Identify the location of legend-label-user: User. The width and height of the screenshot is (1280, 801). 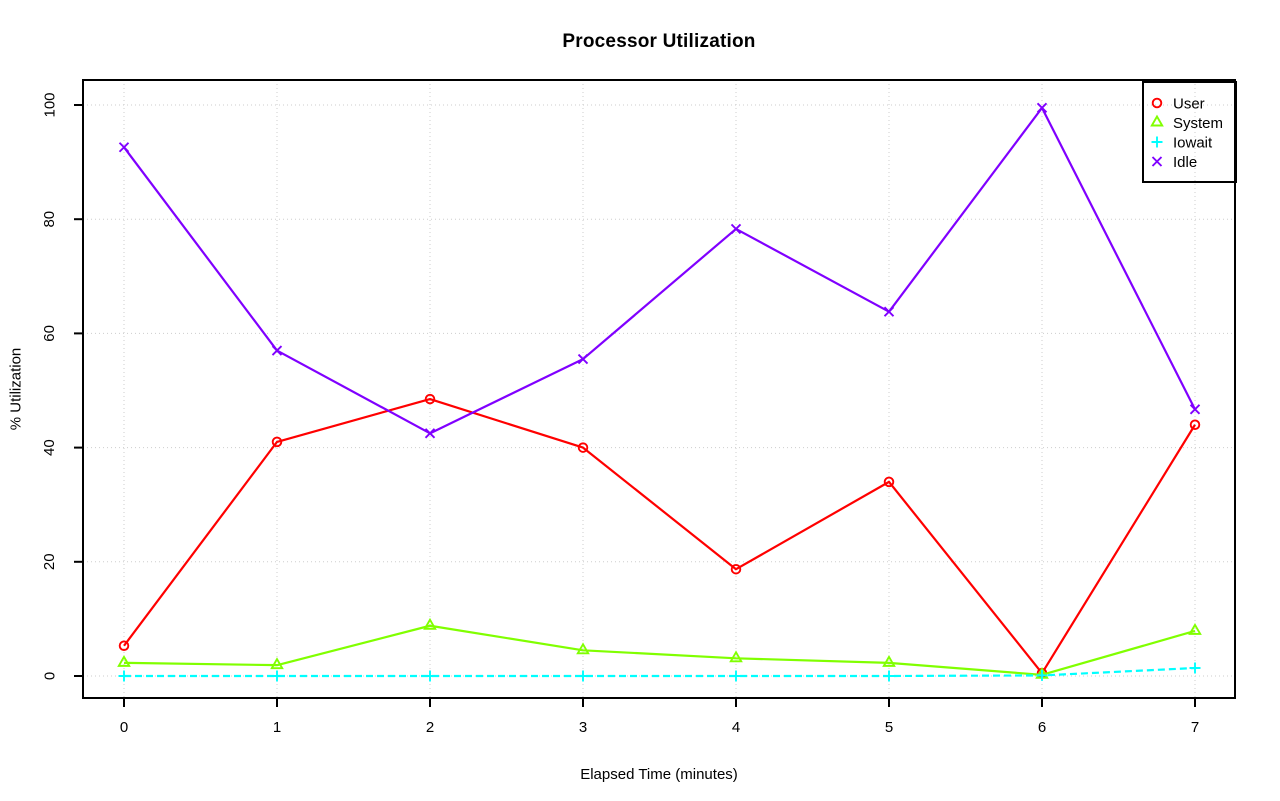
(1189, 103).